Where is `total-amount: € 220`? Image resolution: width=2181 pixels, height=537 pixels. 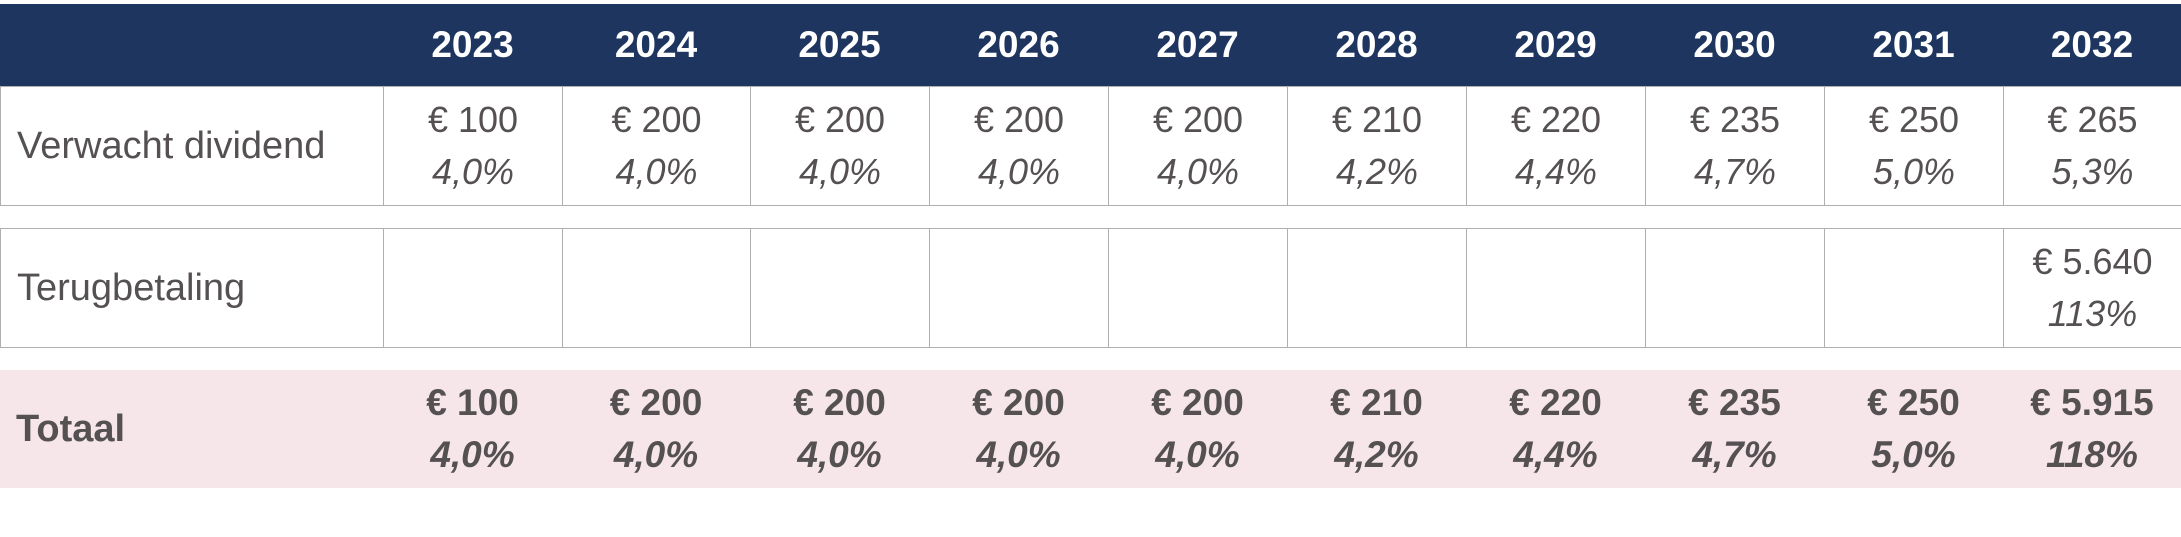
total-amount: € 220 is located at coordinates (1555, 402).